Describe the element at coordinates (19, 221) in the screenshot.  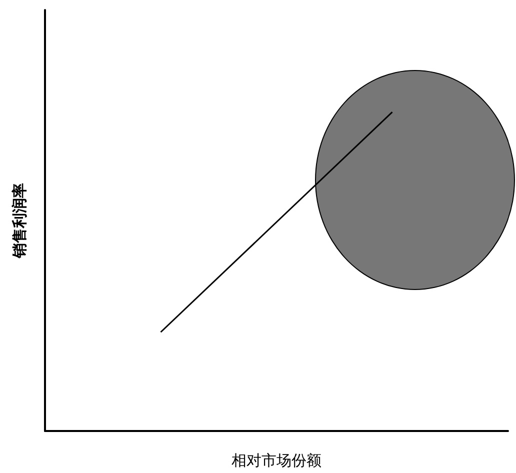
I see `y-axis-title: 销售利润率` at that location.